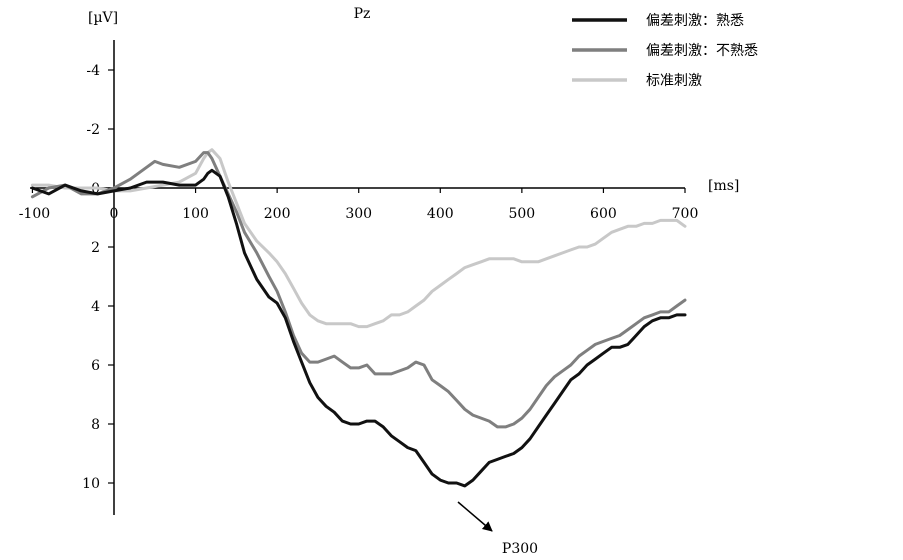 This screenshot has width=903, height=560. What do you see at coordinates (93, 71) in the screenshot?
I see `y-tick-label: -4` at bounding box center [93, 71].